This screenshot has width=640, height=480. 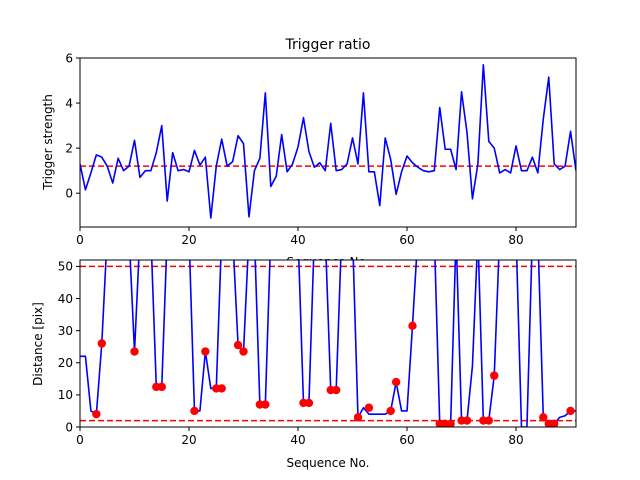 What do you see at coordinates (69, 103) in the screenshot?
I see `top-y-tick-label: 4` at bounding box center [69, 103].